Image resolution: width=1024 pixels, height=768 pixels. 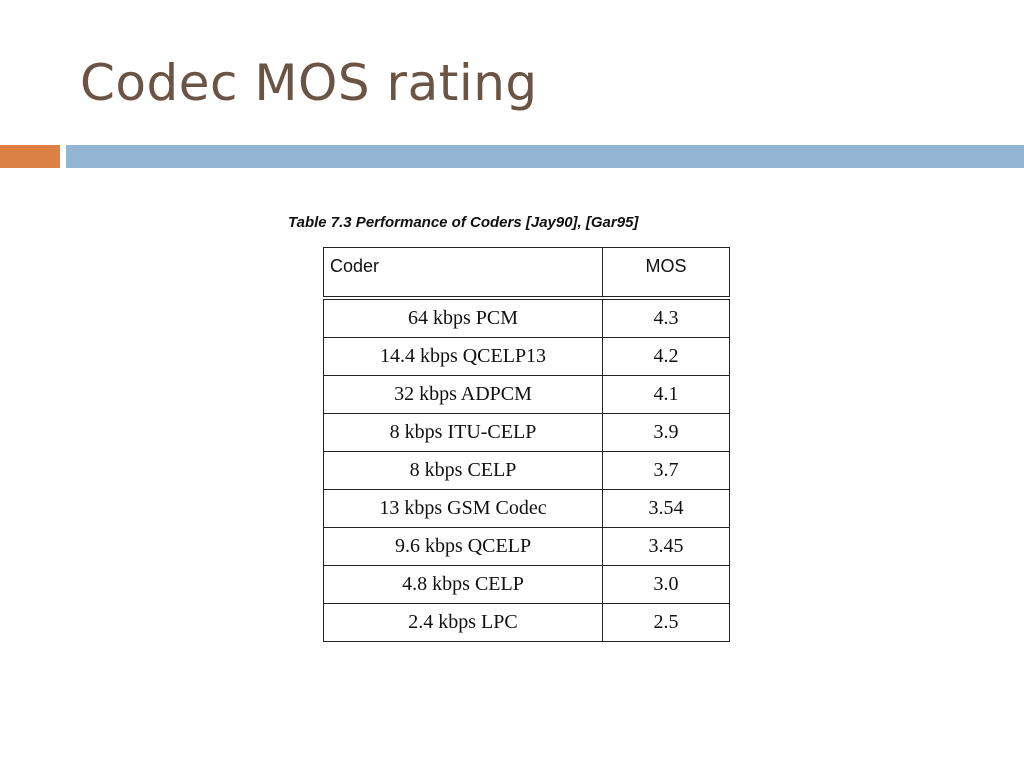 What do you see at coordinates (463, 470) in the screenshot?
I see `coder-cell: 8 kbps CELP` at bounding box center [463, 470].